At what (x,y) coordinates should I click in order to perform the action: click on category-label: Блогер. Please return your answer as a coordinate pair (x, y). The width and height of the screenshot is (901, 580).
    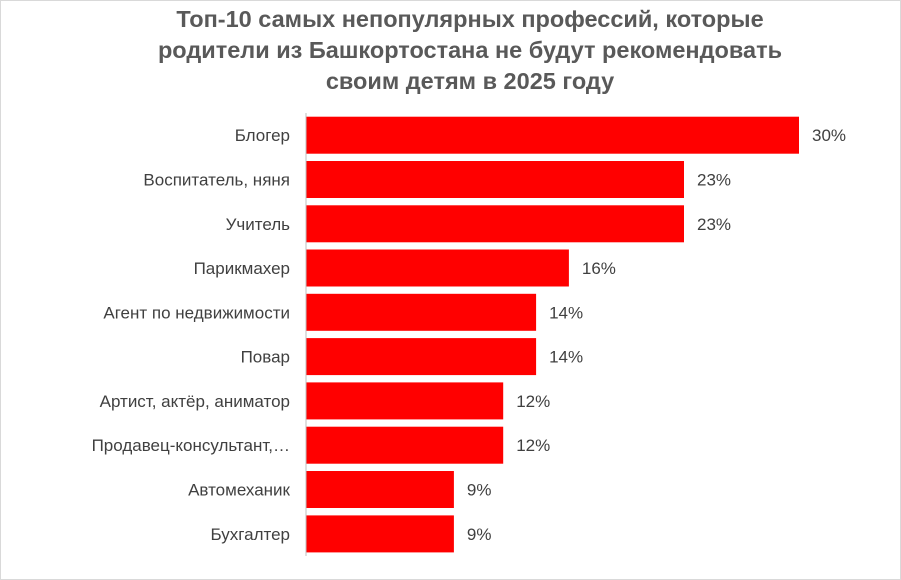
    Looking at the image, I should click on (262, 135).